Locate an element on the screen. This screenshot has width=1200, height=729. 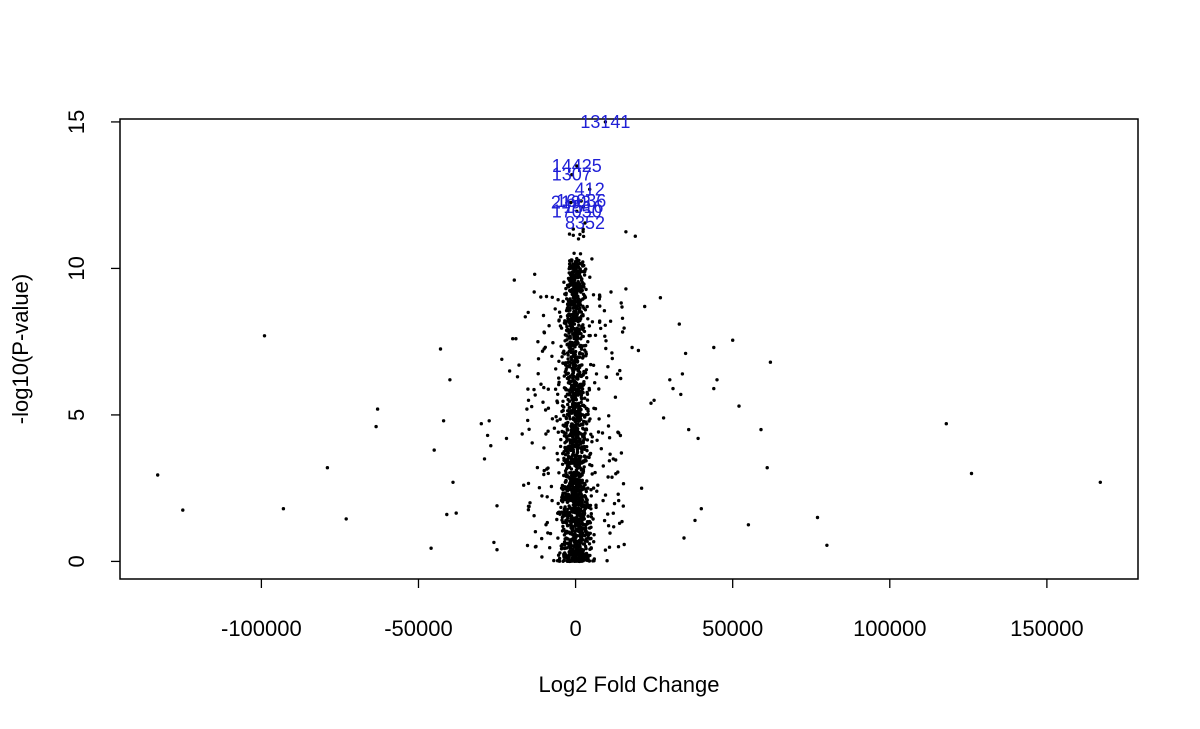
x-tick-label: 0 is located at coordinates (575, 628).